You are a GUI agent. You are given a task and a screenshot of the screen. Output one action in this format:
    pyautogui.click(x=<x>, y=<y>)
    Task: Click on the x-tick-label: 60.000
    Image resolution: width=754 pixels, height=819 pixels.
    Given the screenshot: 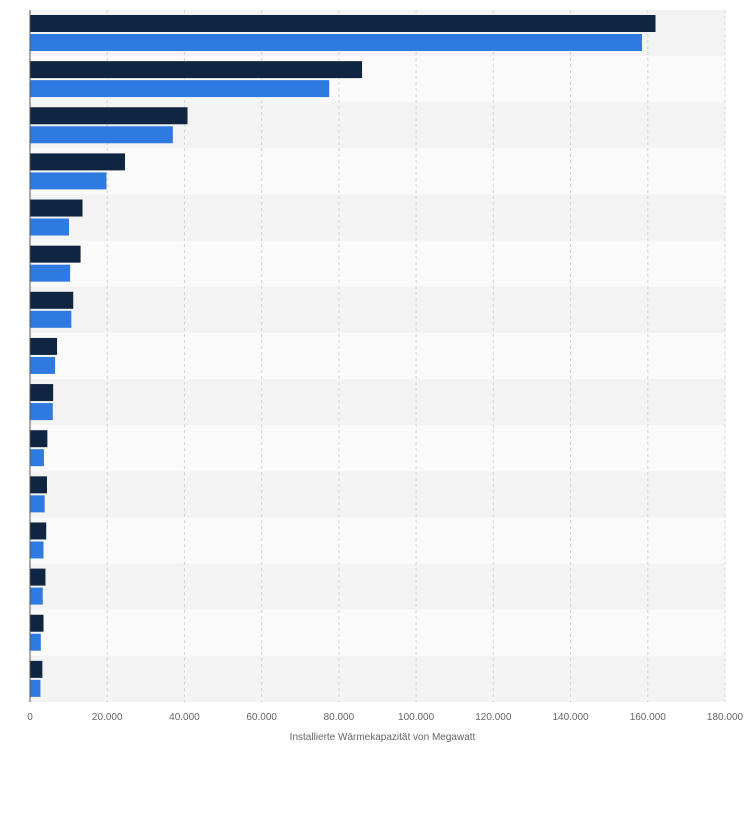 What is the action you would take?
    pyautogui.click(x=261, y=717)
    